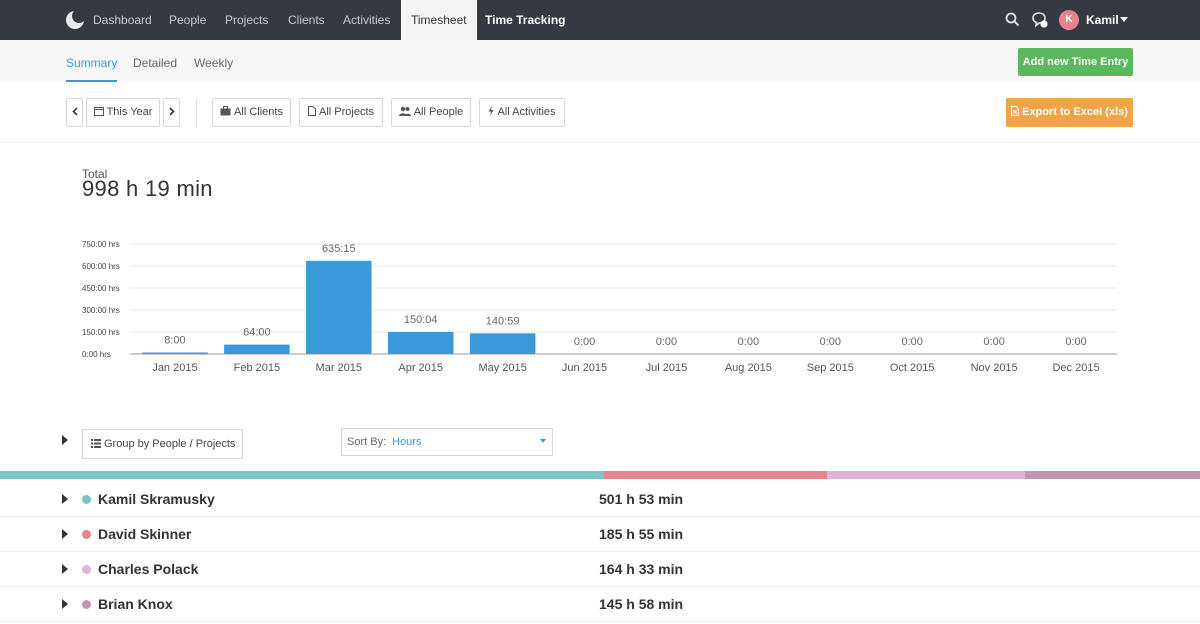 This screenshot has height=624, width=1200. I want to click on x-tick-label: Aug 2015, so click(748, 368).